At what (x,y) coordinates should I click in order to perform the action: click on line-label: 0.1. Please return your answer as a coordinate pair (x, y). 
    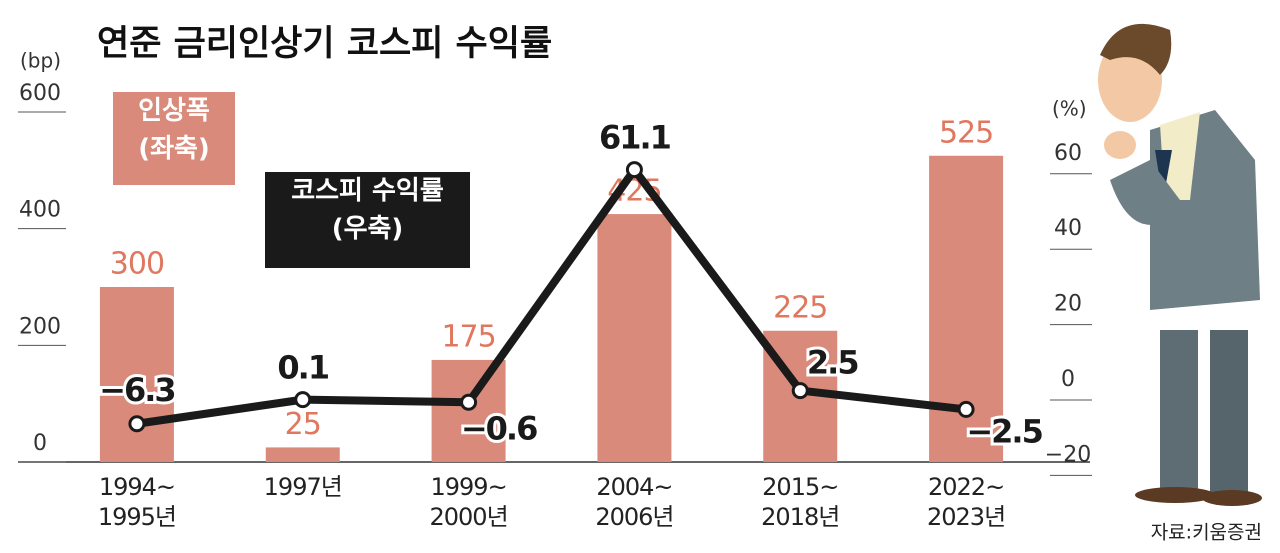
    Looking at the image, I should click on (302, 368).